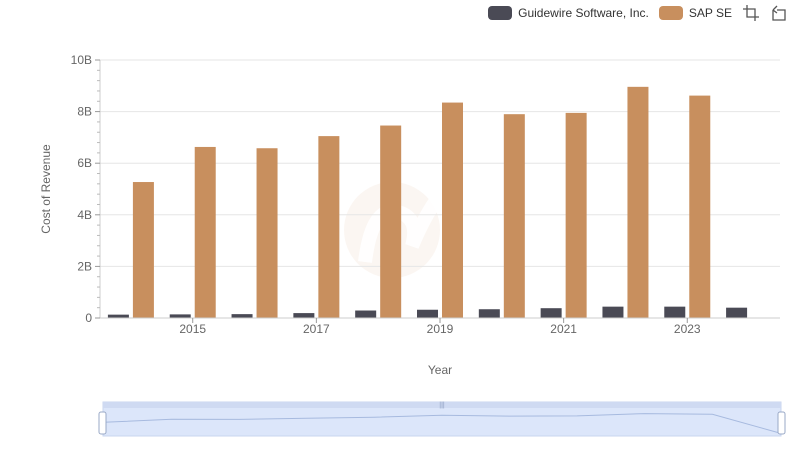 This screenshot has height=461, width=800. What do you see at coordinates (267, 233) in the screenshot?
I see `bar-sap-2016` at bounding box center [267, 233].